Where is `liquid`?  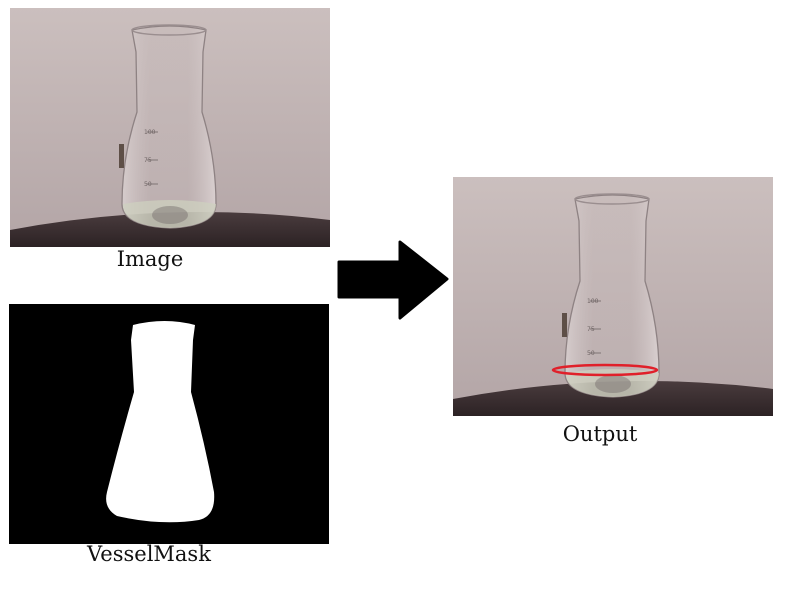 liquid is located at coordinates (169, 214).